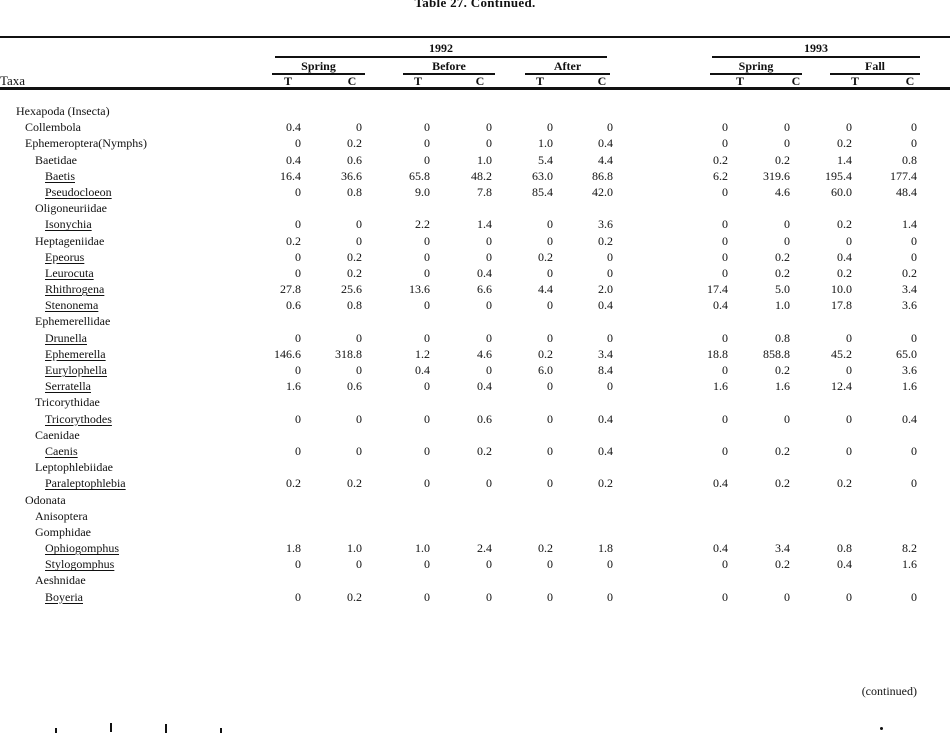  I want to click on taxa-name: Odonata, so click(45, 499).